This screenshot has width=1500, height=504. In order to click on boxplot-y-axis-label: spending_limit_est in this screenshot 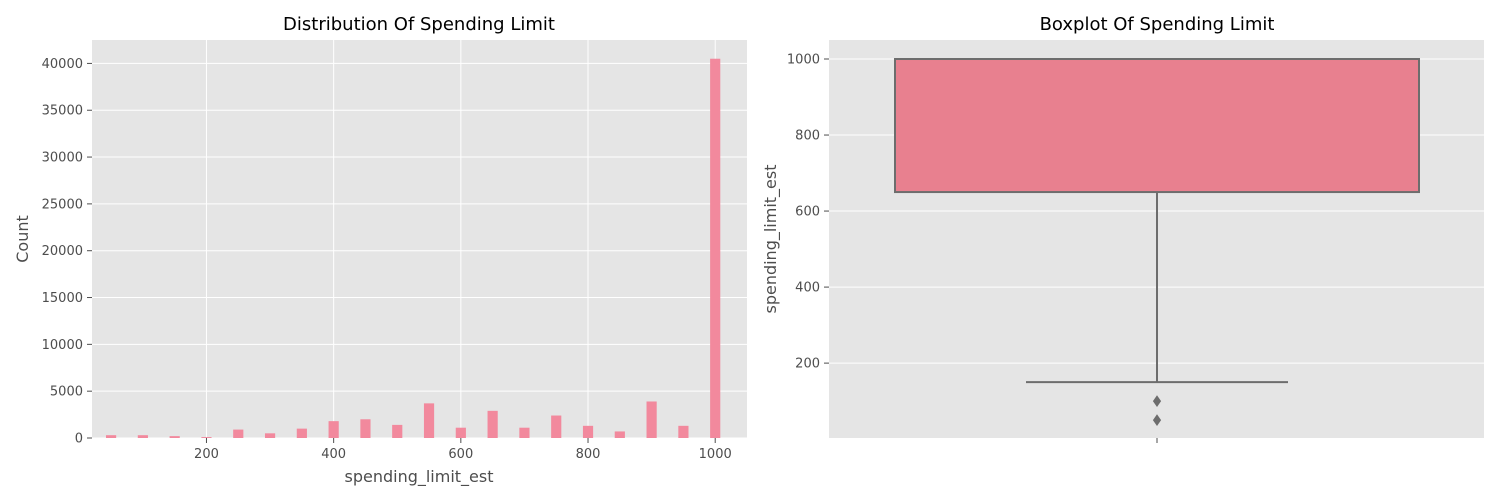, I will do `click(771, 238)`.